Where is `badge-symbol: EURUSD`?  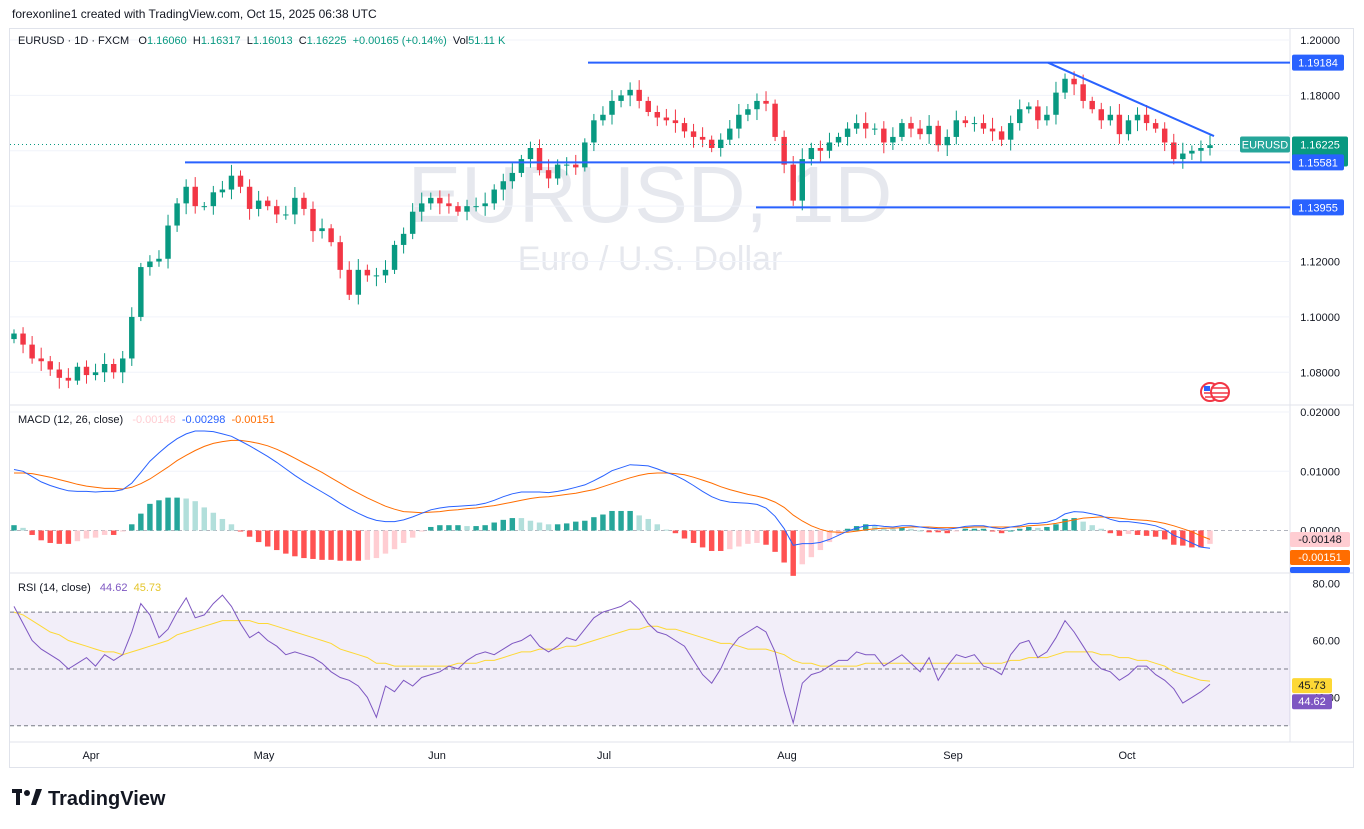 badge-symbol: EURUSD is located at coordinates (1265, 144).